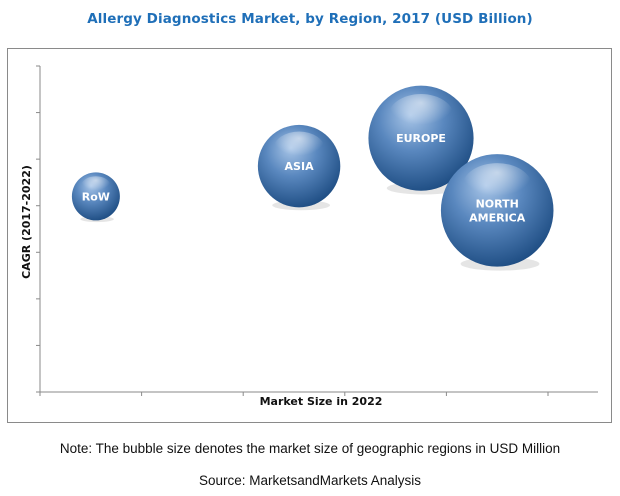 The height and width of the screenshot is (496, 620). Describe the element at coordinates (421, 116) in the screenshot. I see `bubble-highlight-europe` at that location.